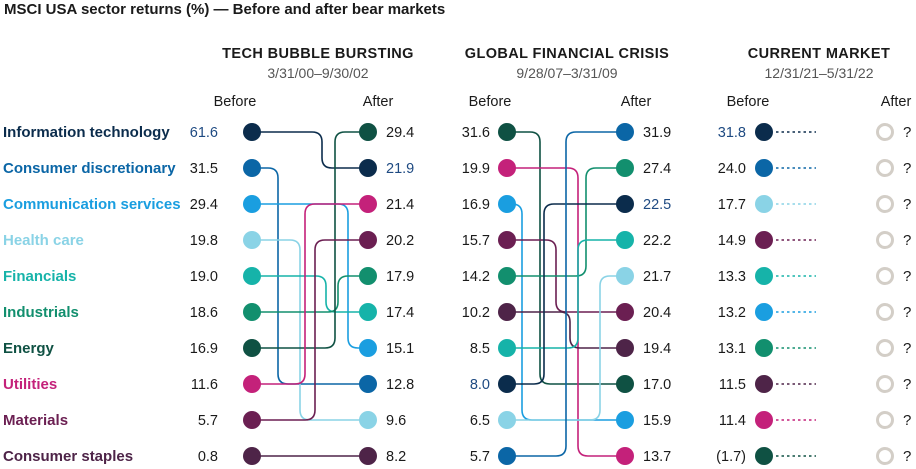  I want to click on p2-connector-energy, so click(566, 258).